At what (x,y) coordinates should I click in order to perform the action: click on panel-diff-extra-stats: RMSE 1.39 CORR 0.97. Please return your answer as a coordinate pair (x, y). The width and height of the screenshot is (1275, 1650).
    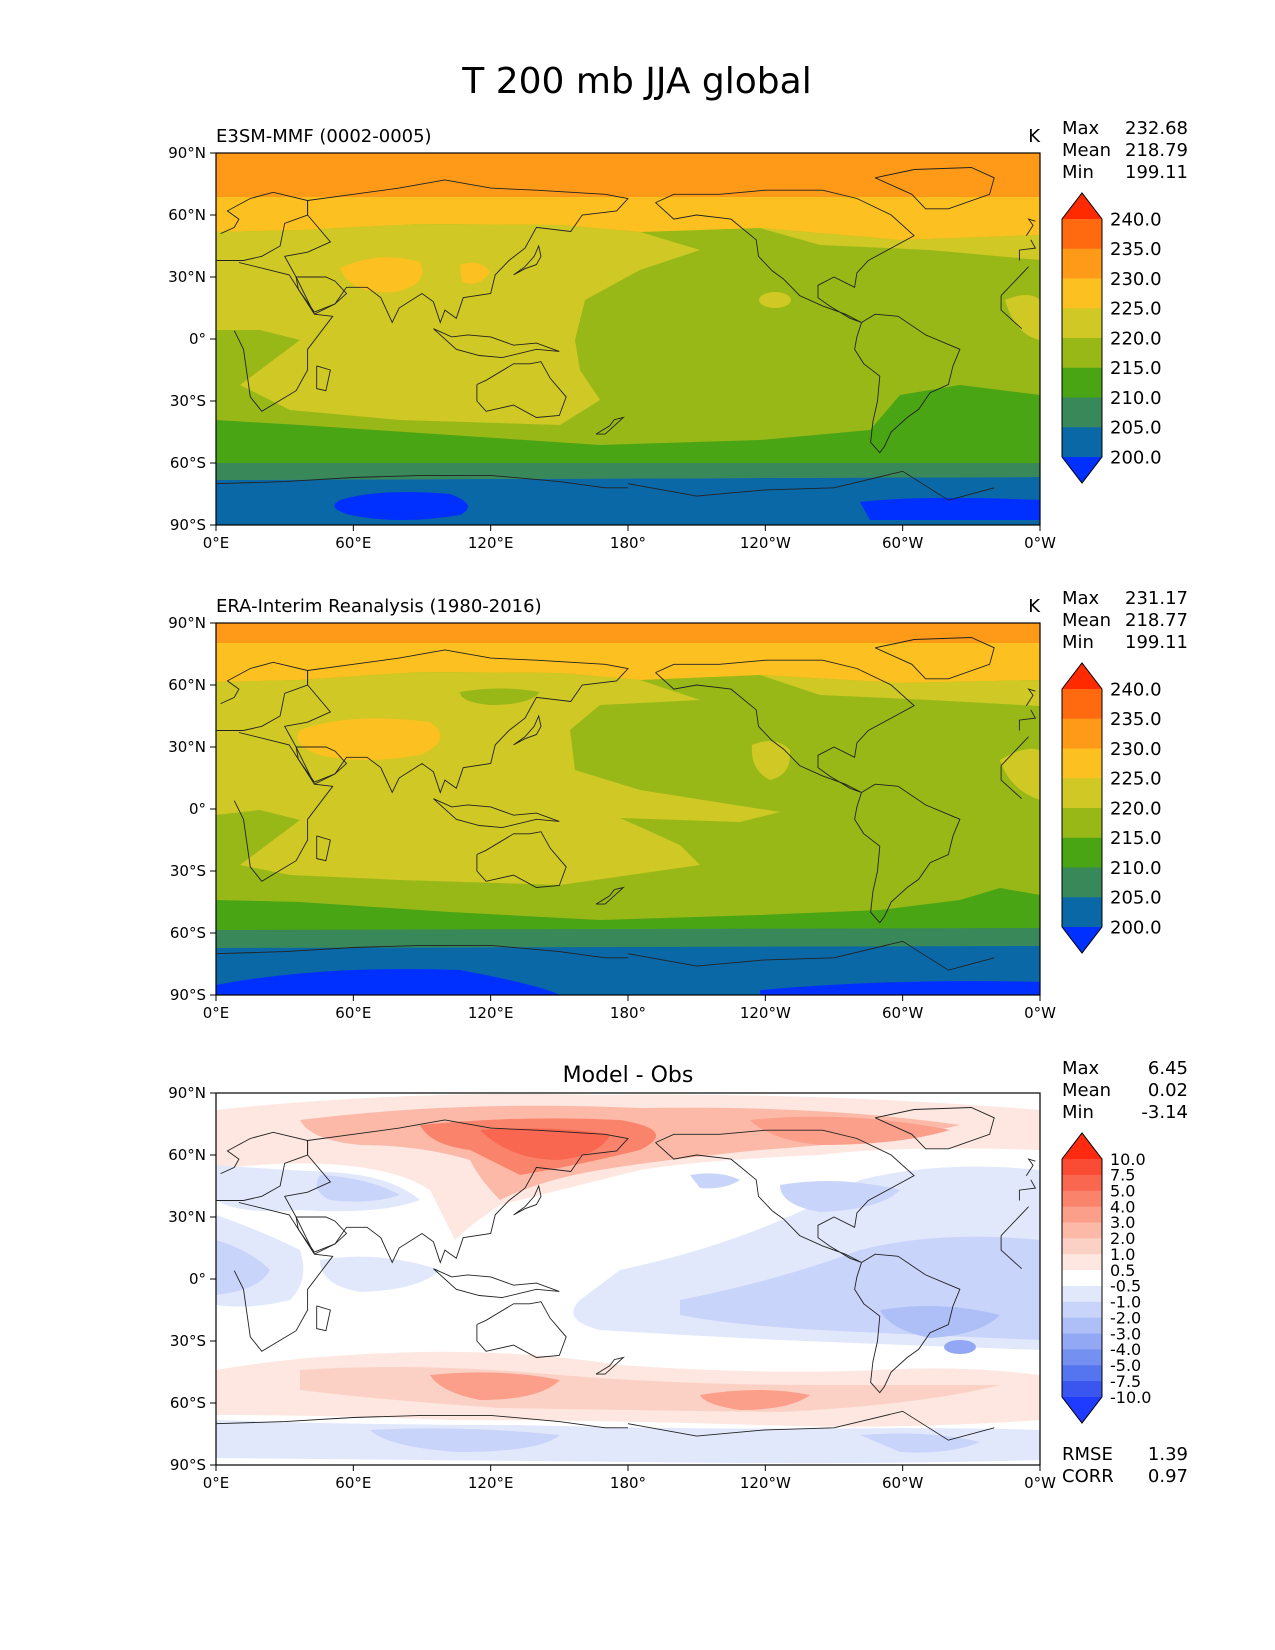
    Looking at the image, I should click on (1125, 1465).